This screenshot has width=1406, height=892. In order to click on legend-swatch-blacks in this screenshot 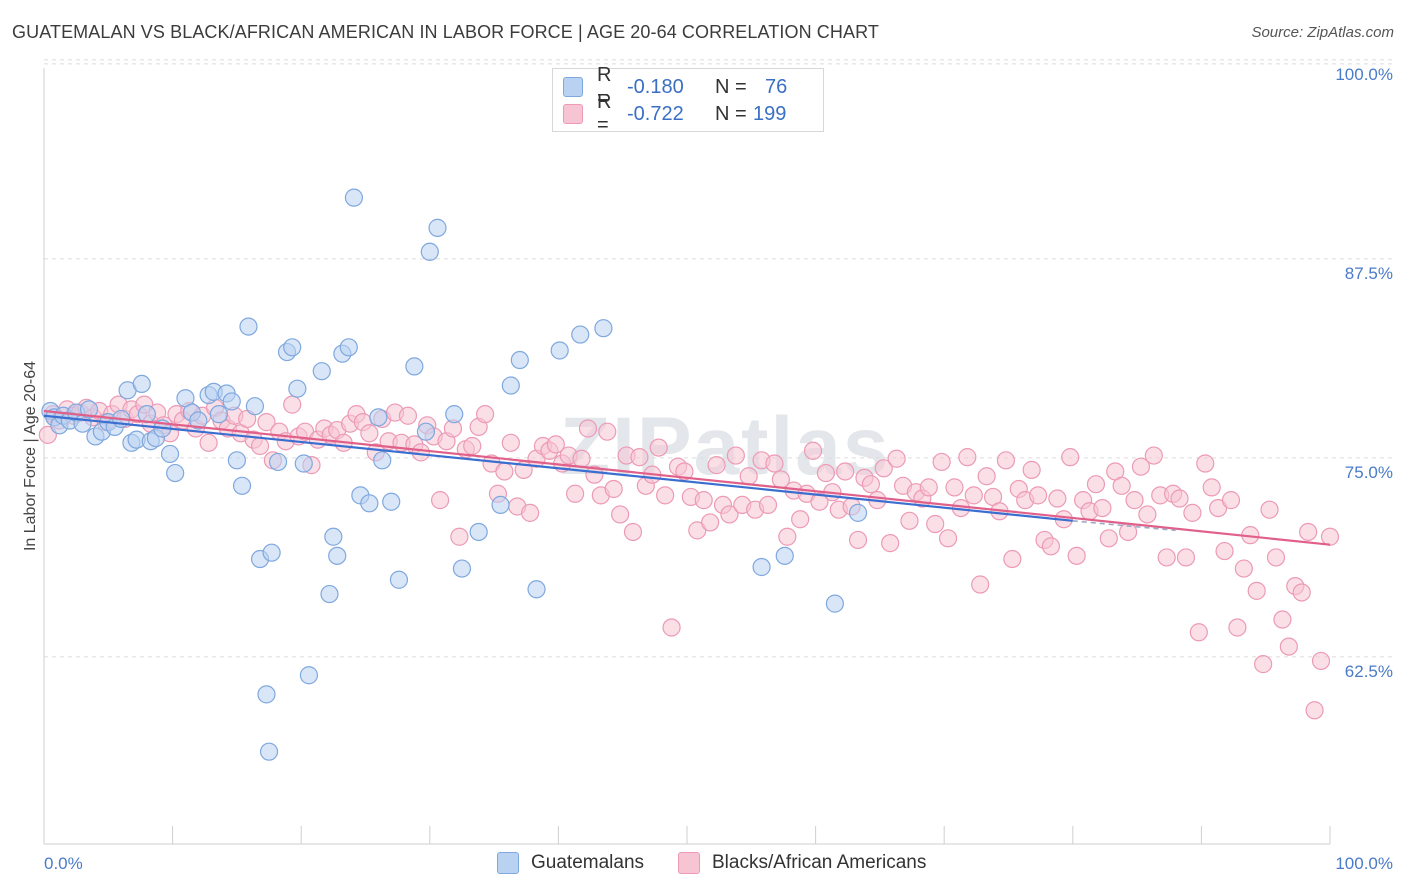, I will do `click(689, 863)`.